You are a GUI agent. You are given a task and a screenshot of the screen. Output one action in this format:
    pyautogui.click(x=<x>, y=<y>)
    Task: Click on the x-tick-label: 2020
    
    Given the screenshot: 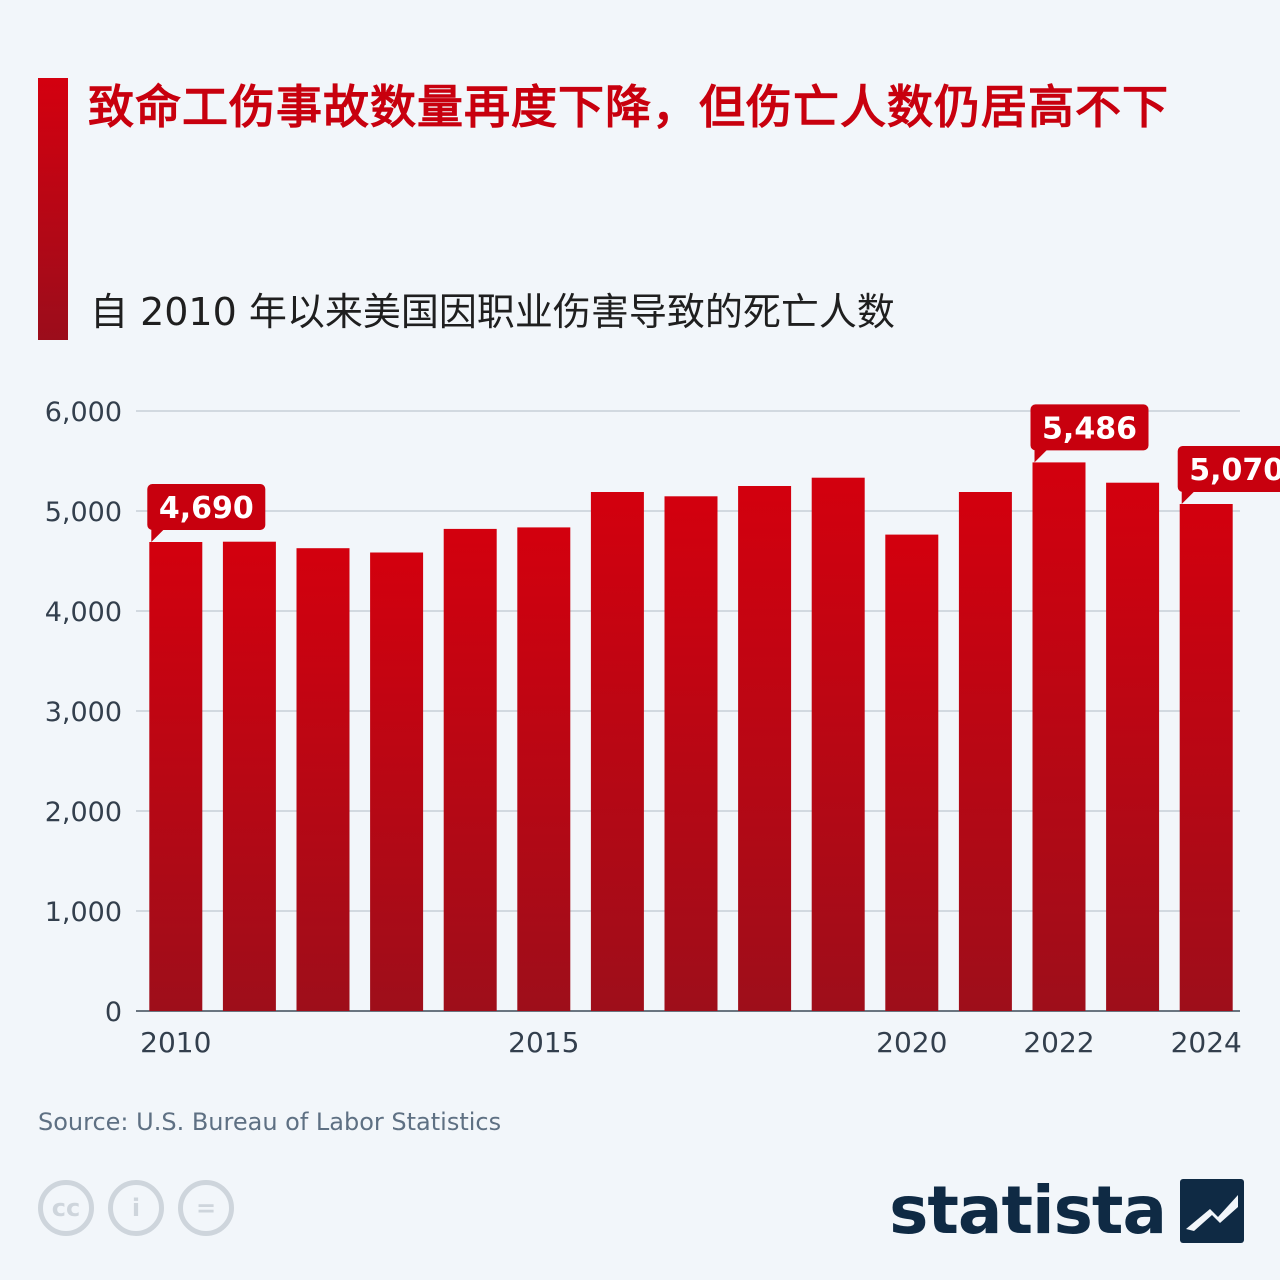 What is the action you would take?
    pyautogui.click(x=911, y=1042)
    